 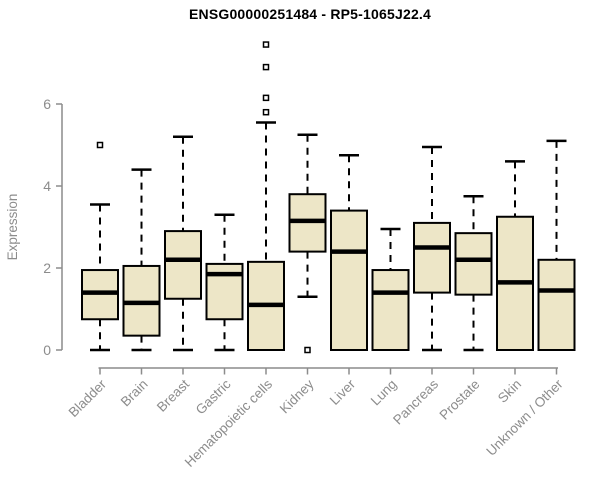 I want to click on y-axis-title: Expression, so click(x=12, y=227).